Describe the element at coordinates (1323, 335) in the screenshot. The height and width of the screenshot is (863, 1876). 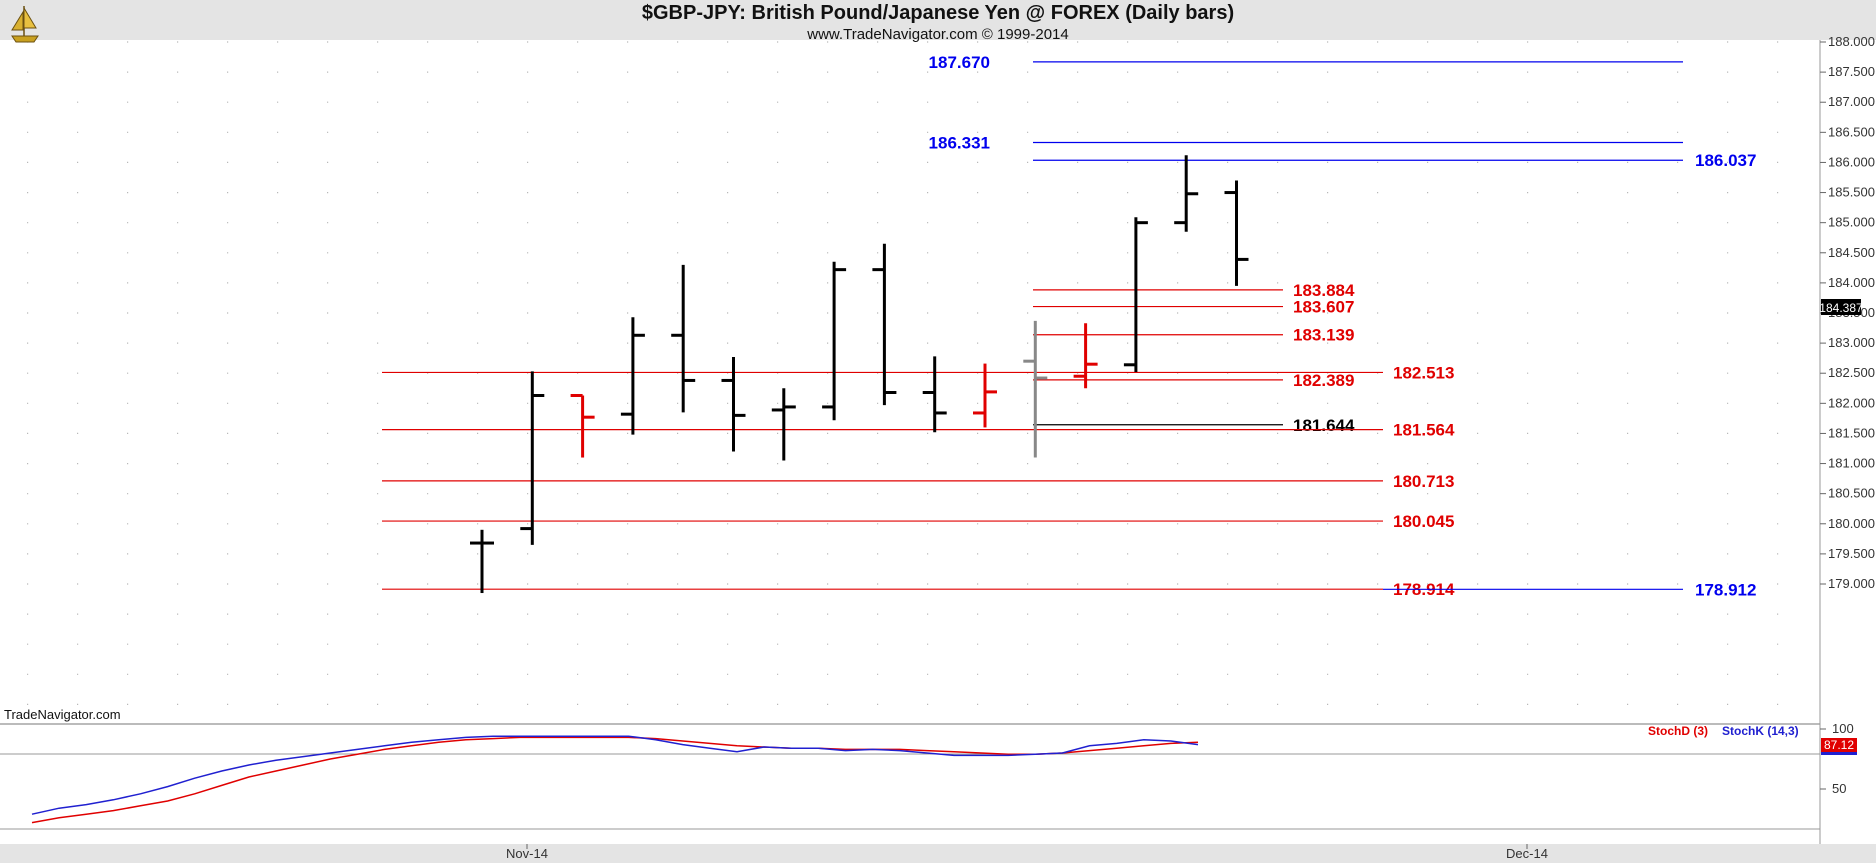
I see `level-label: 183.139` at that location.